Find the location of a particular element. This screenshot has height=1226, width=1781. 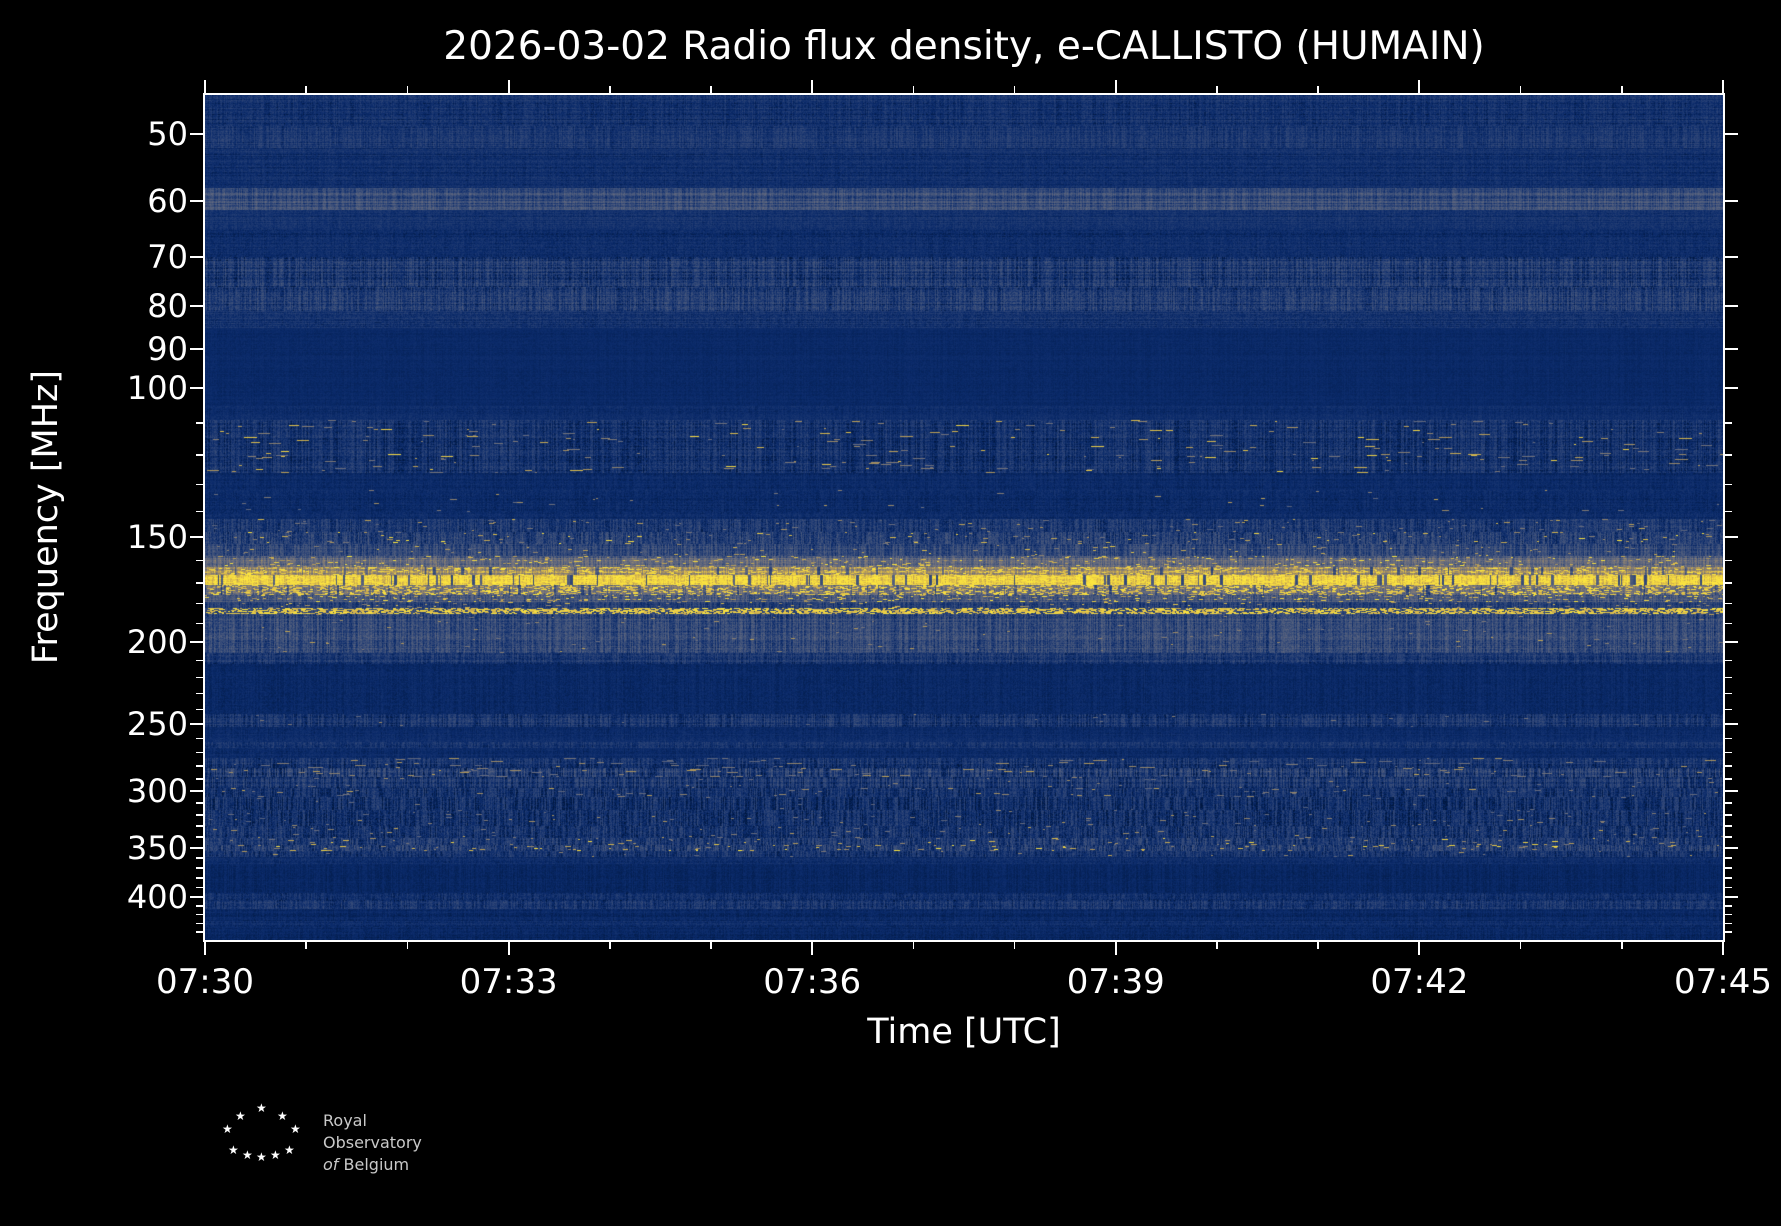

y-tick-label: 250 is located at coordinates (157, 724).